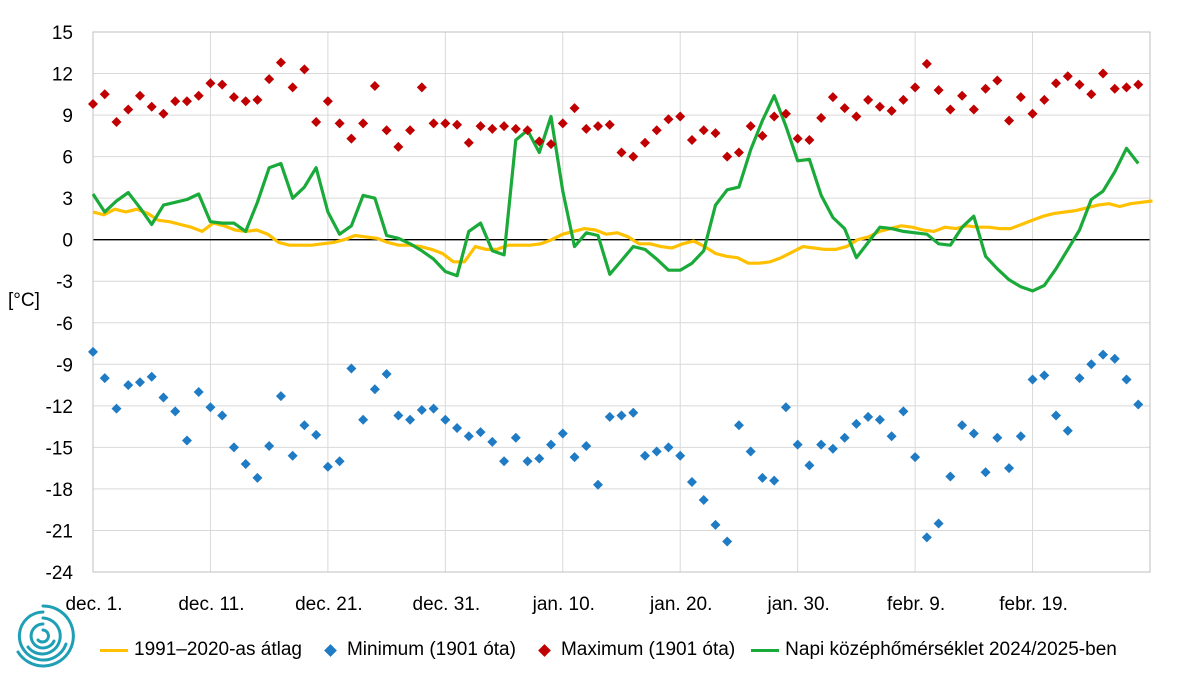 The image size is (1200, 685). I want to click on y-tick-label: 12, so click(62, 75).